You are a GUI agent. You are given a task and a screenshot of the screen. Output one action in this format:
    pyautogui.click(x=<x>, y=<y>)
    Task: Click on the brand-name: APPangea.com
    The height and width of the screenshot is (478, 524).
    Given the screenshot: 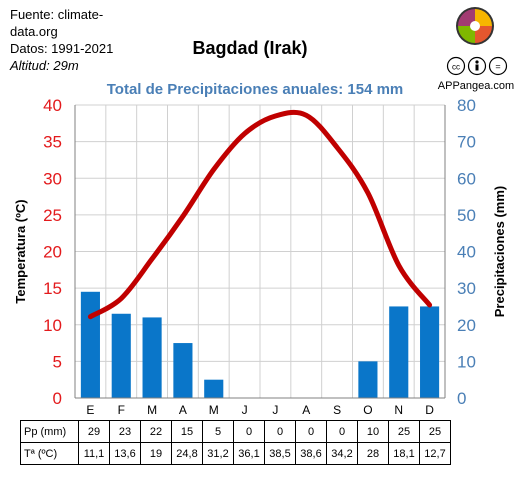 What is the action you would take?
    pyautogui.click(x=476, y=86)
    